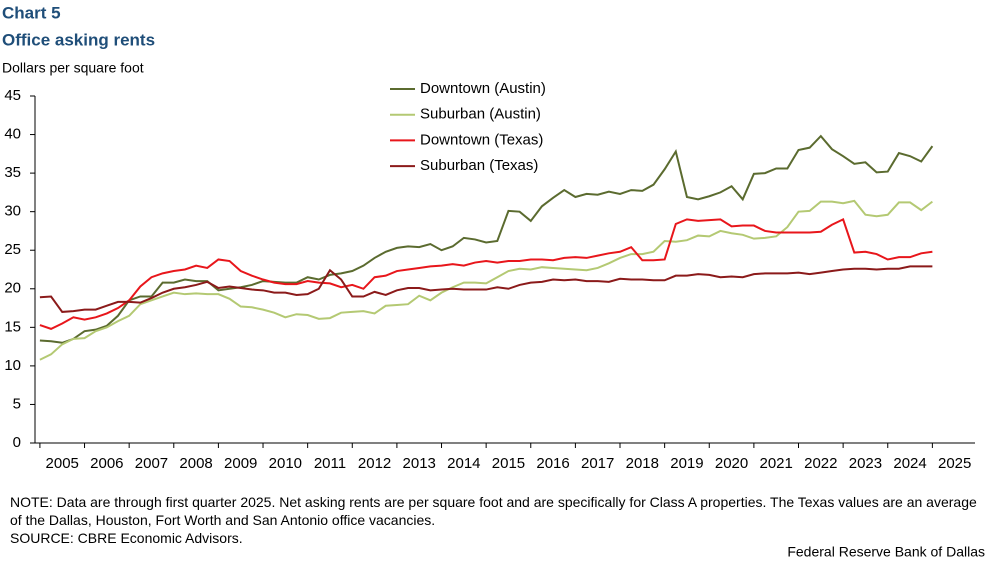  I want to click on x-tick-label: 2021, so click(776, 463).